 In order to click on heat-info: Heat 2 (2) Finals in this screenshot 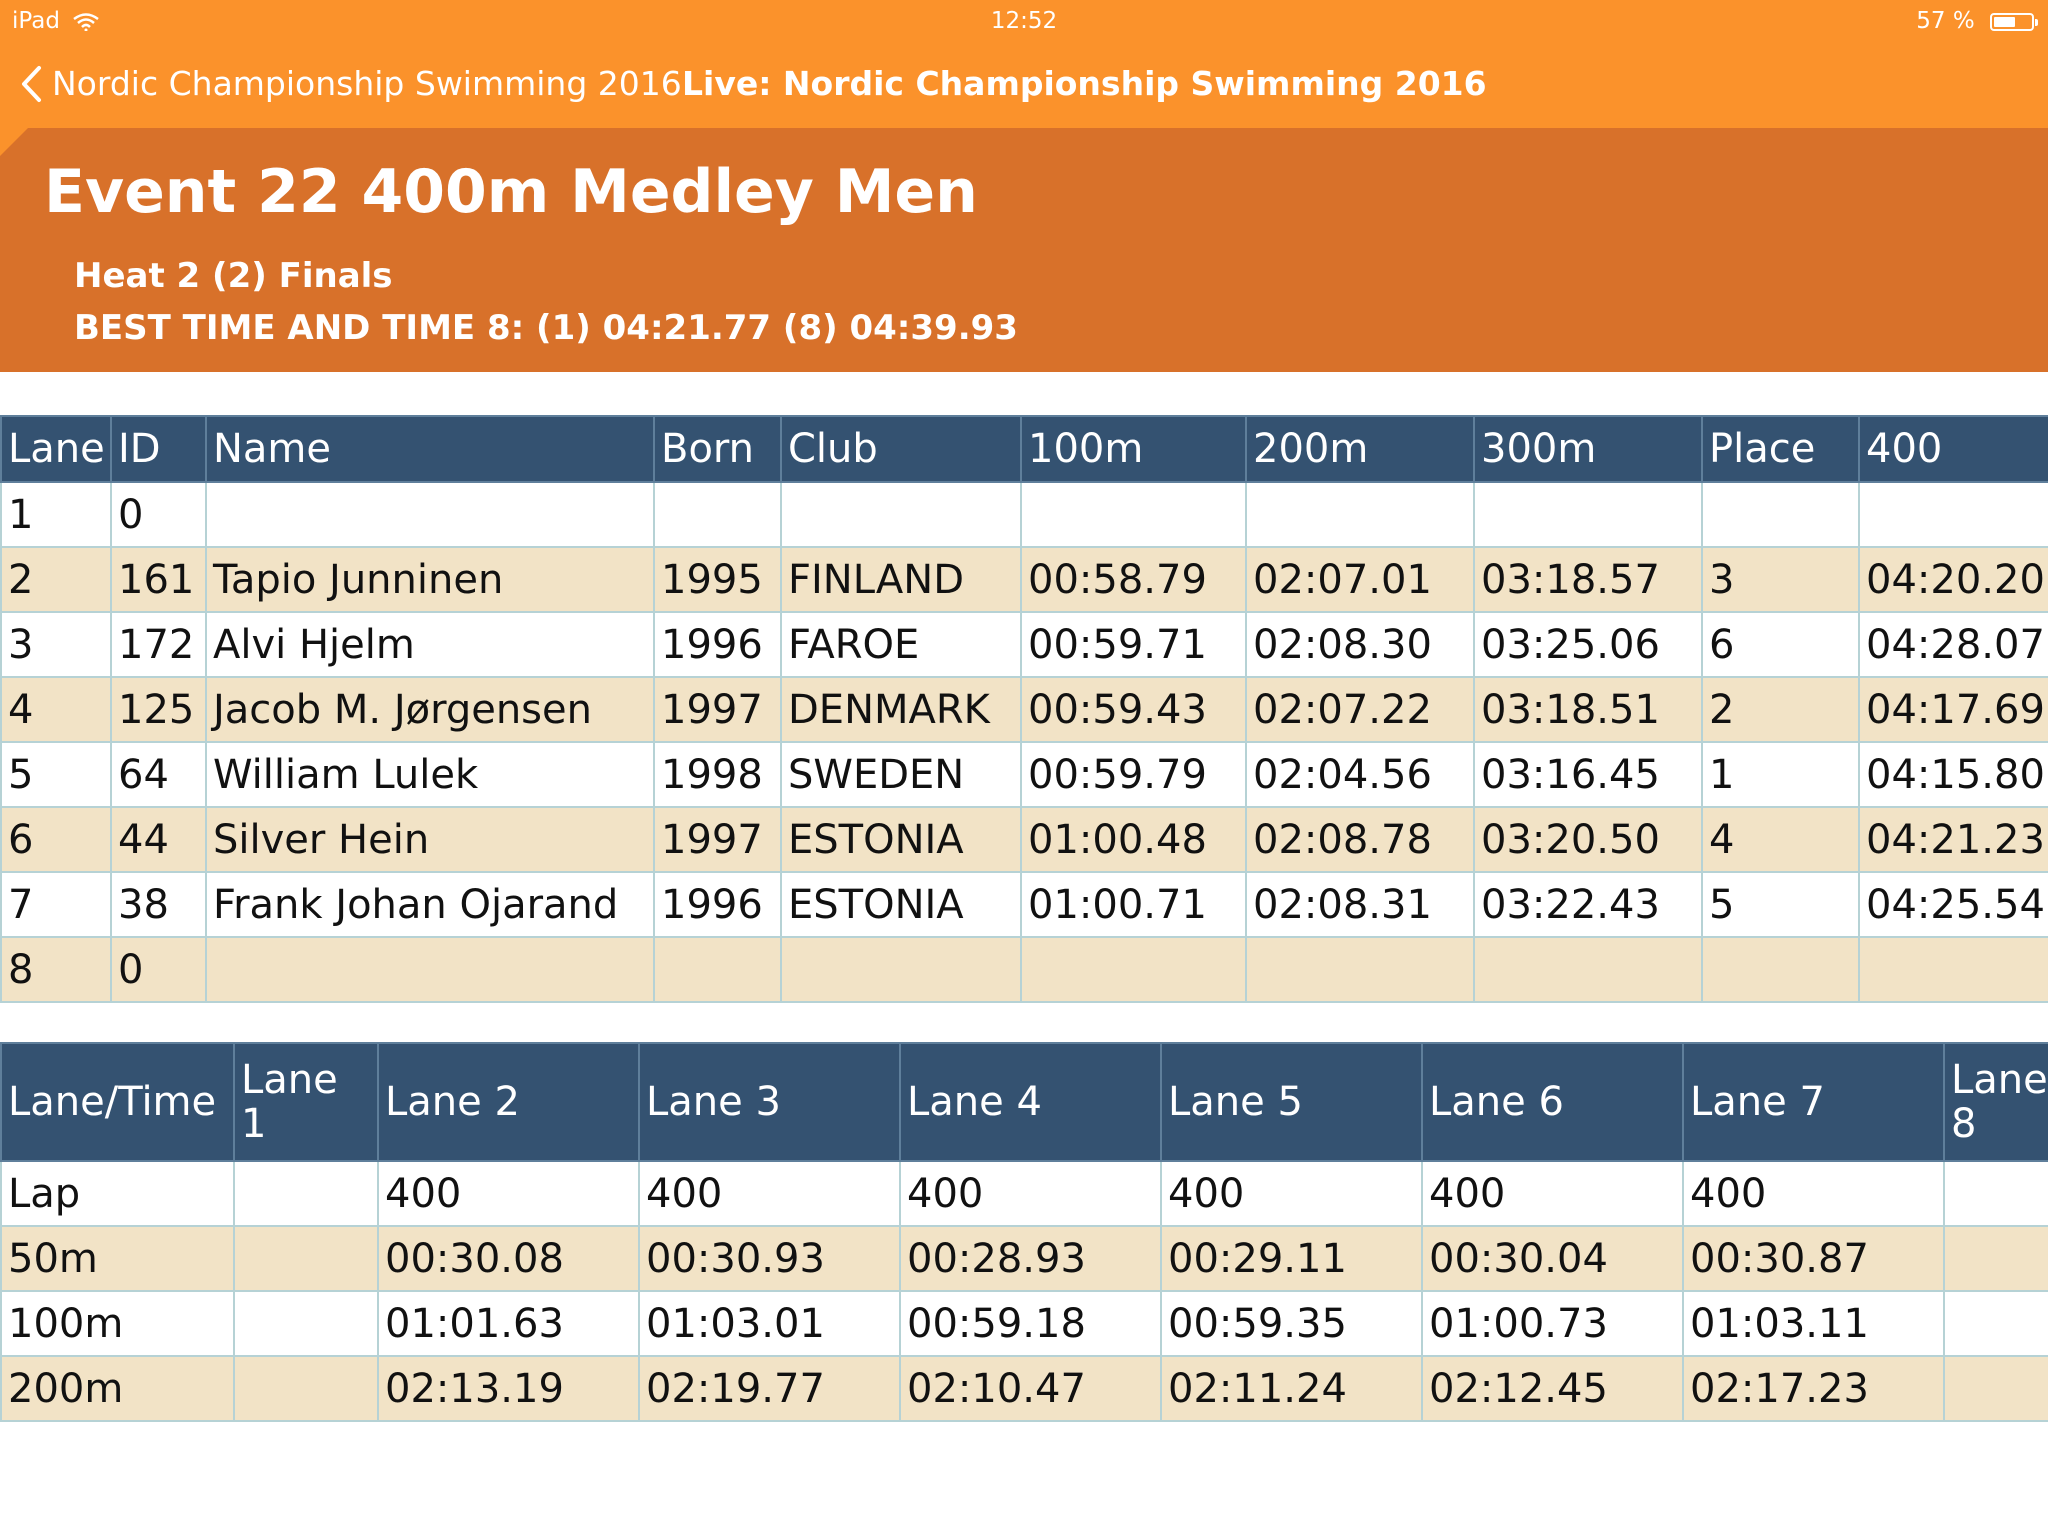, I will do `click(233, 276)`.